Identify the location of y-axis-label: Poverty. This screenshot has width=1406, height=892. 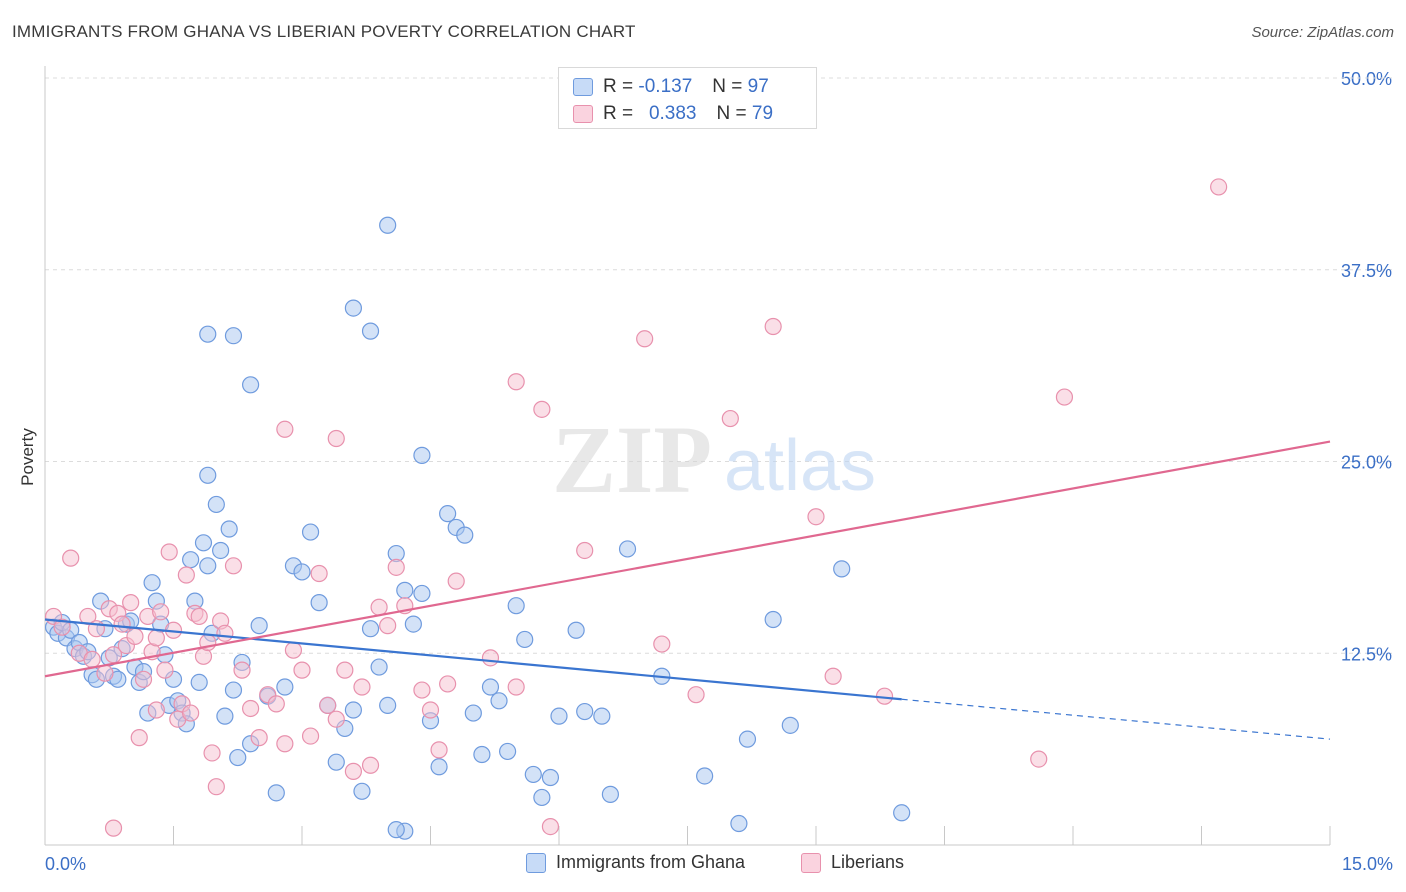
(27, 457).